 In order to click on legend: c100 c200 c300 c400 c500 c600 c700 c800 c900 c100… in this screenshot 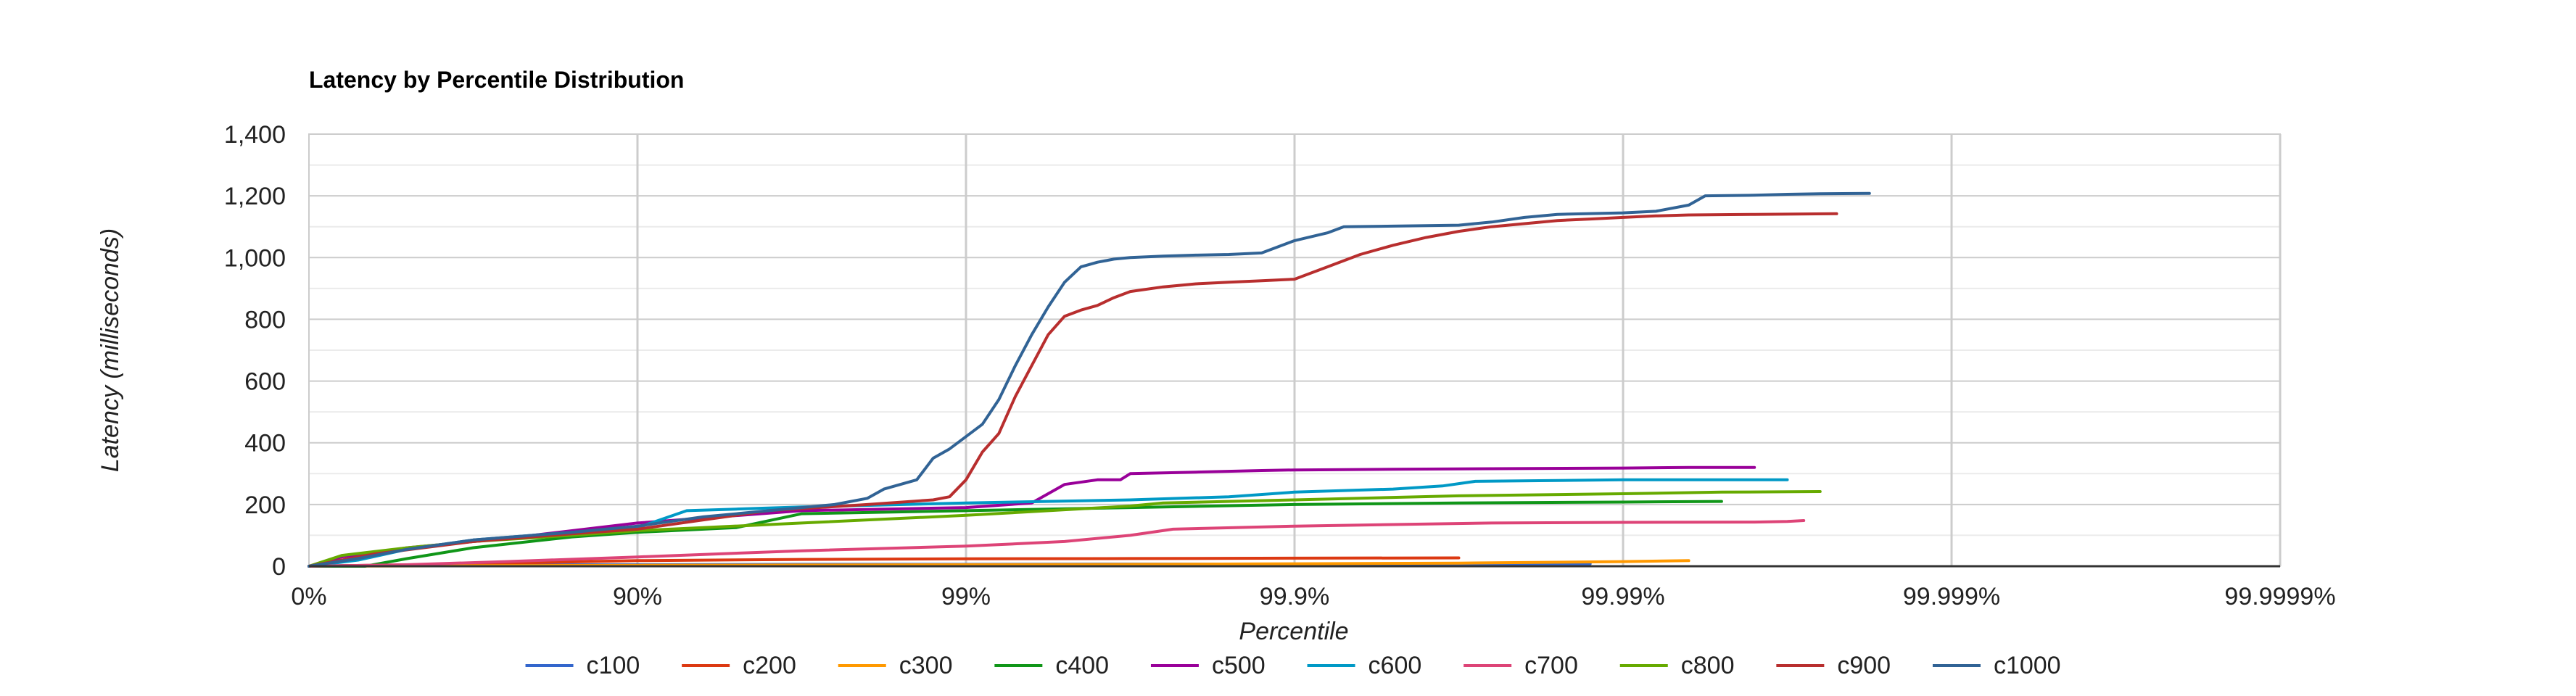, I will do `click(1293, 665)`.